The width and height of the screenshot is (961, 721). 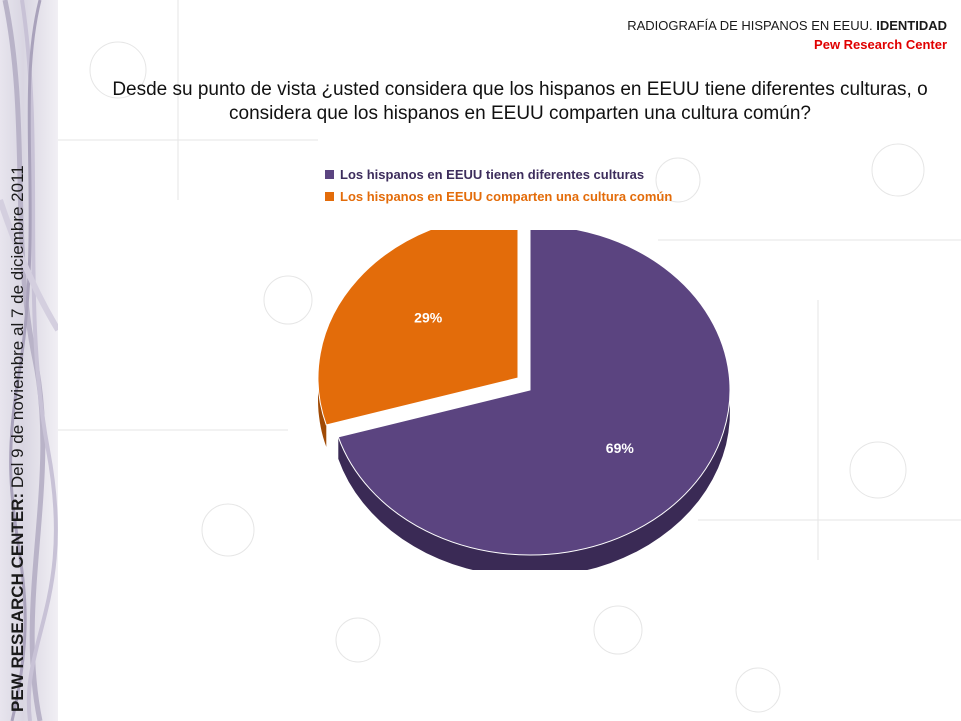 What do you see at coordinates (329, 196) in the screenshot?
I see `legend-swatch-orange` at bounding box center [329, 196].